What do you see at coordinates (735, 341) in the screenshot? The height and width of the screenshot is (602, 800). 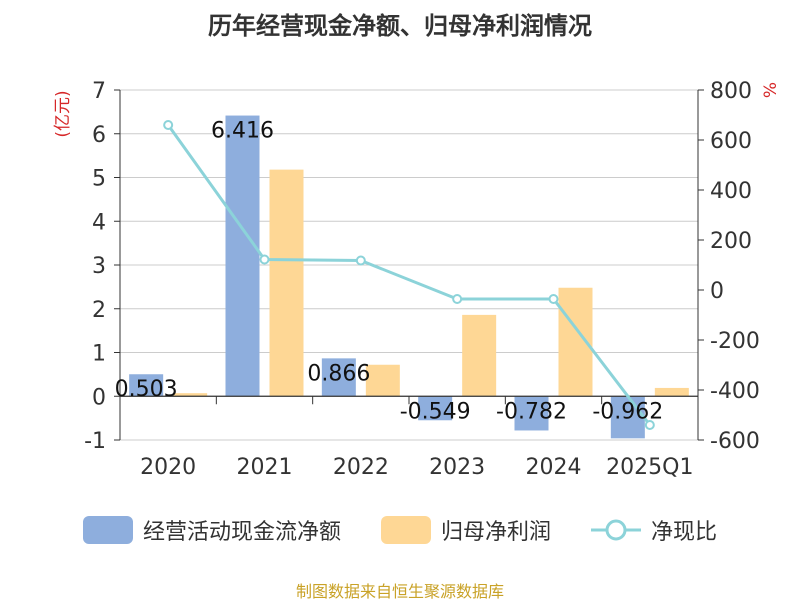 I see `y-tick-label-right: -200` at bounding box center [735, 341].